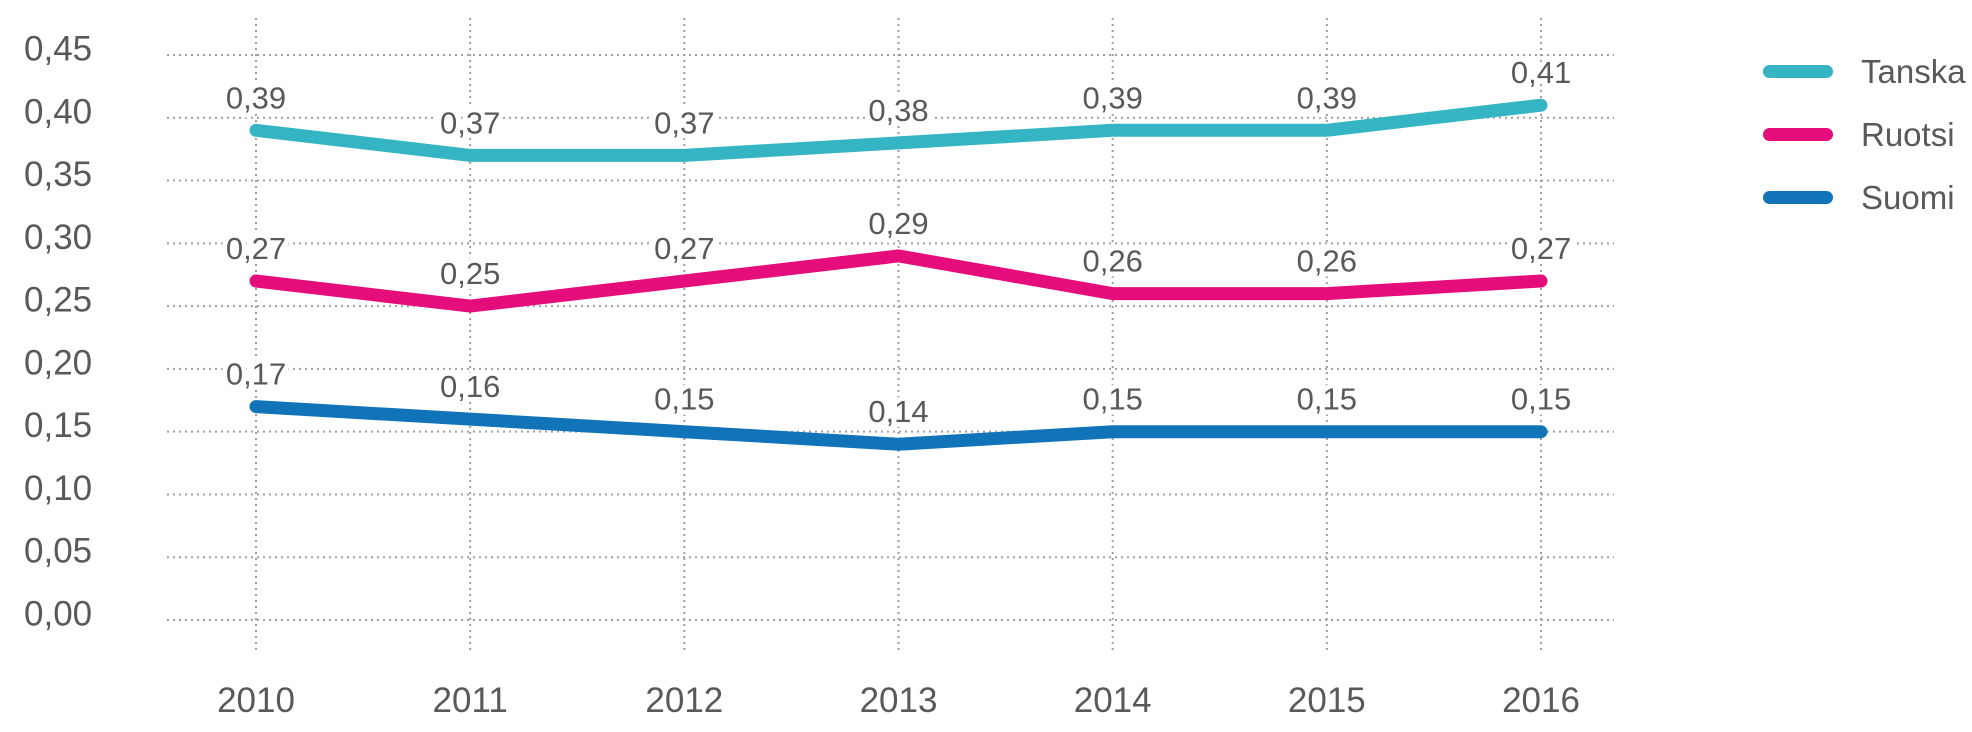 This screenshot has height=732, width=1972. I want to click on y-axis-tick-label: 0,40, so click(58, 111).